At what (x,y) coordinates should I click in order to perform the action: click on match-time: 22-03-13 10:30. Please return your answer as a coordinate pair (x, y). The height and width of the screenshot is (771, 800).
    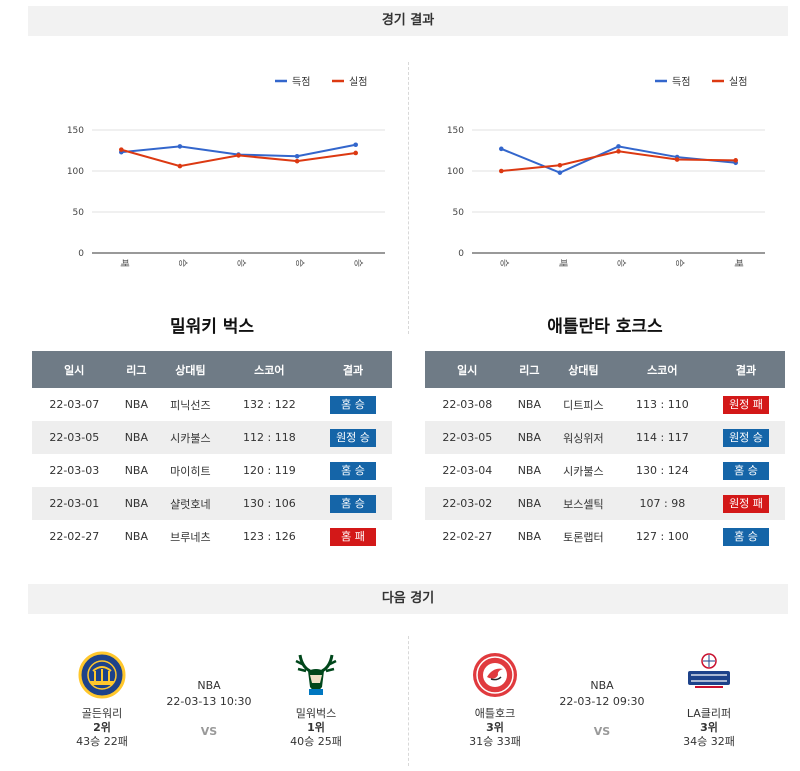
    Looking at the image, I should click on (209, 701).